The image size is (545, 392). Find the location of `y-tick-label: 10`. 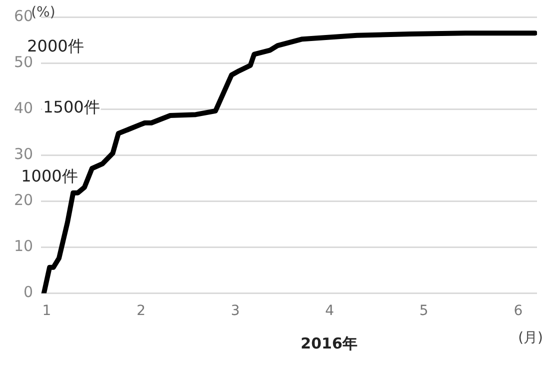

y-tick-label: 10 is located at coordinates (24, 246).